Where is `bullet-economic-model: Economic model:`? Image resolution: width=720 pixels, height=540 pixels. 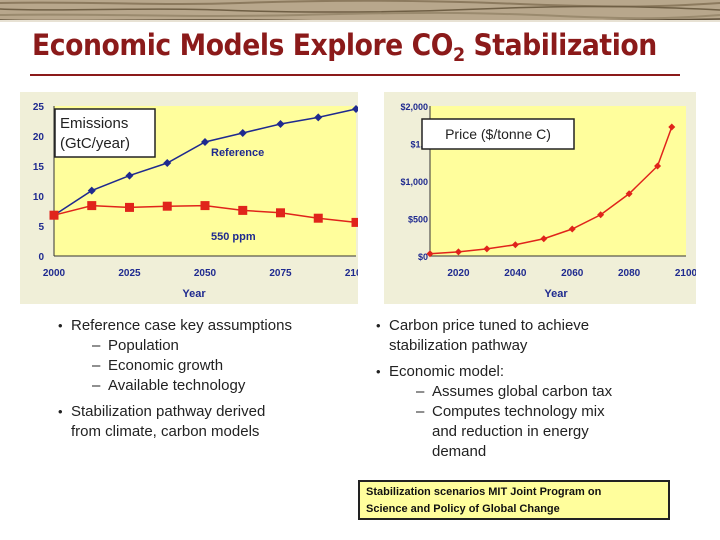 bullet-economic-model: Economic model: is located at coordinates (493, 372).